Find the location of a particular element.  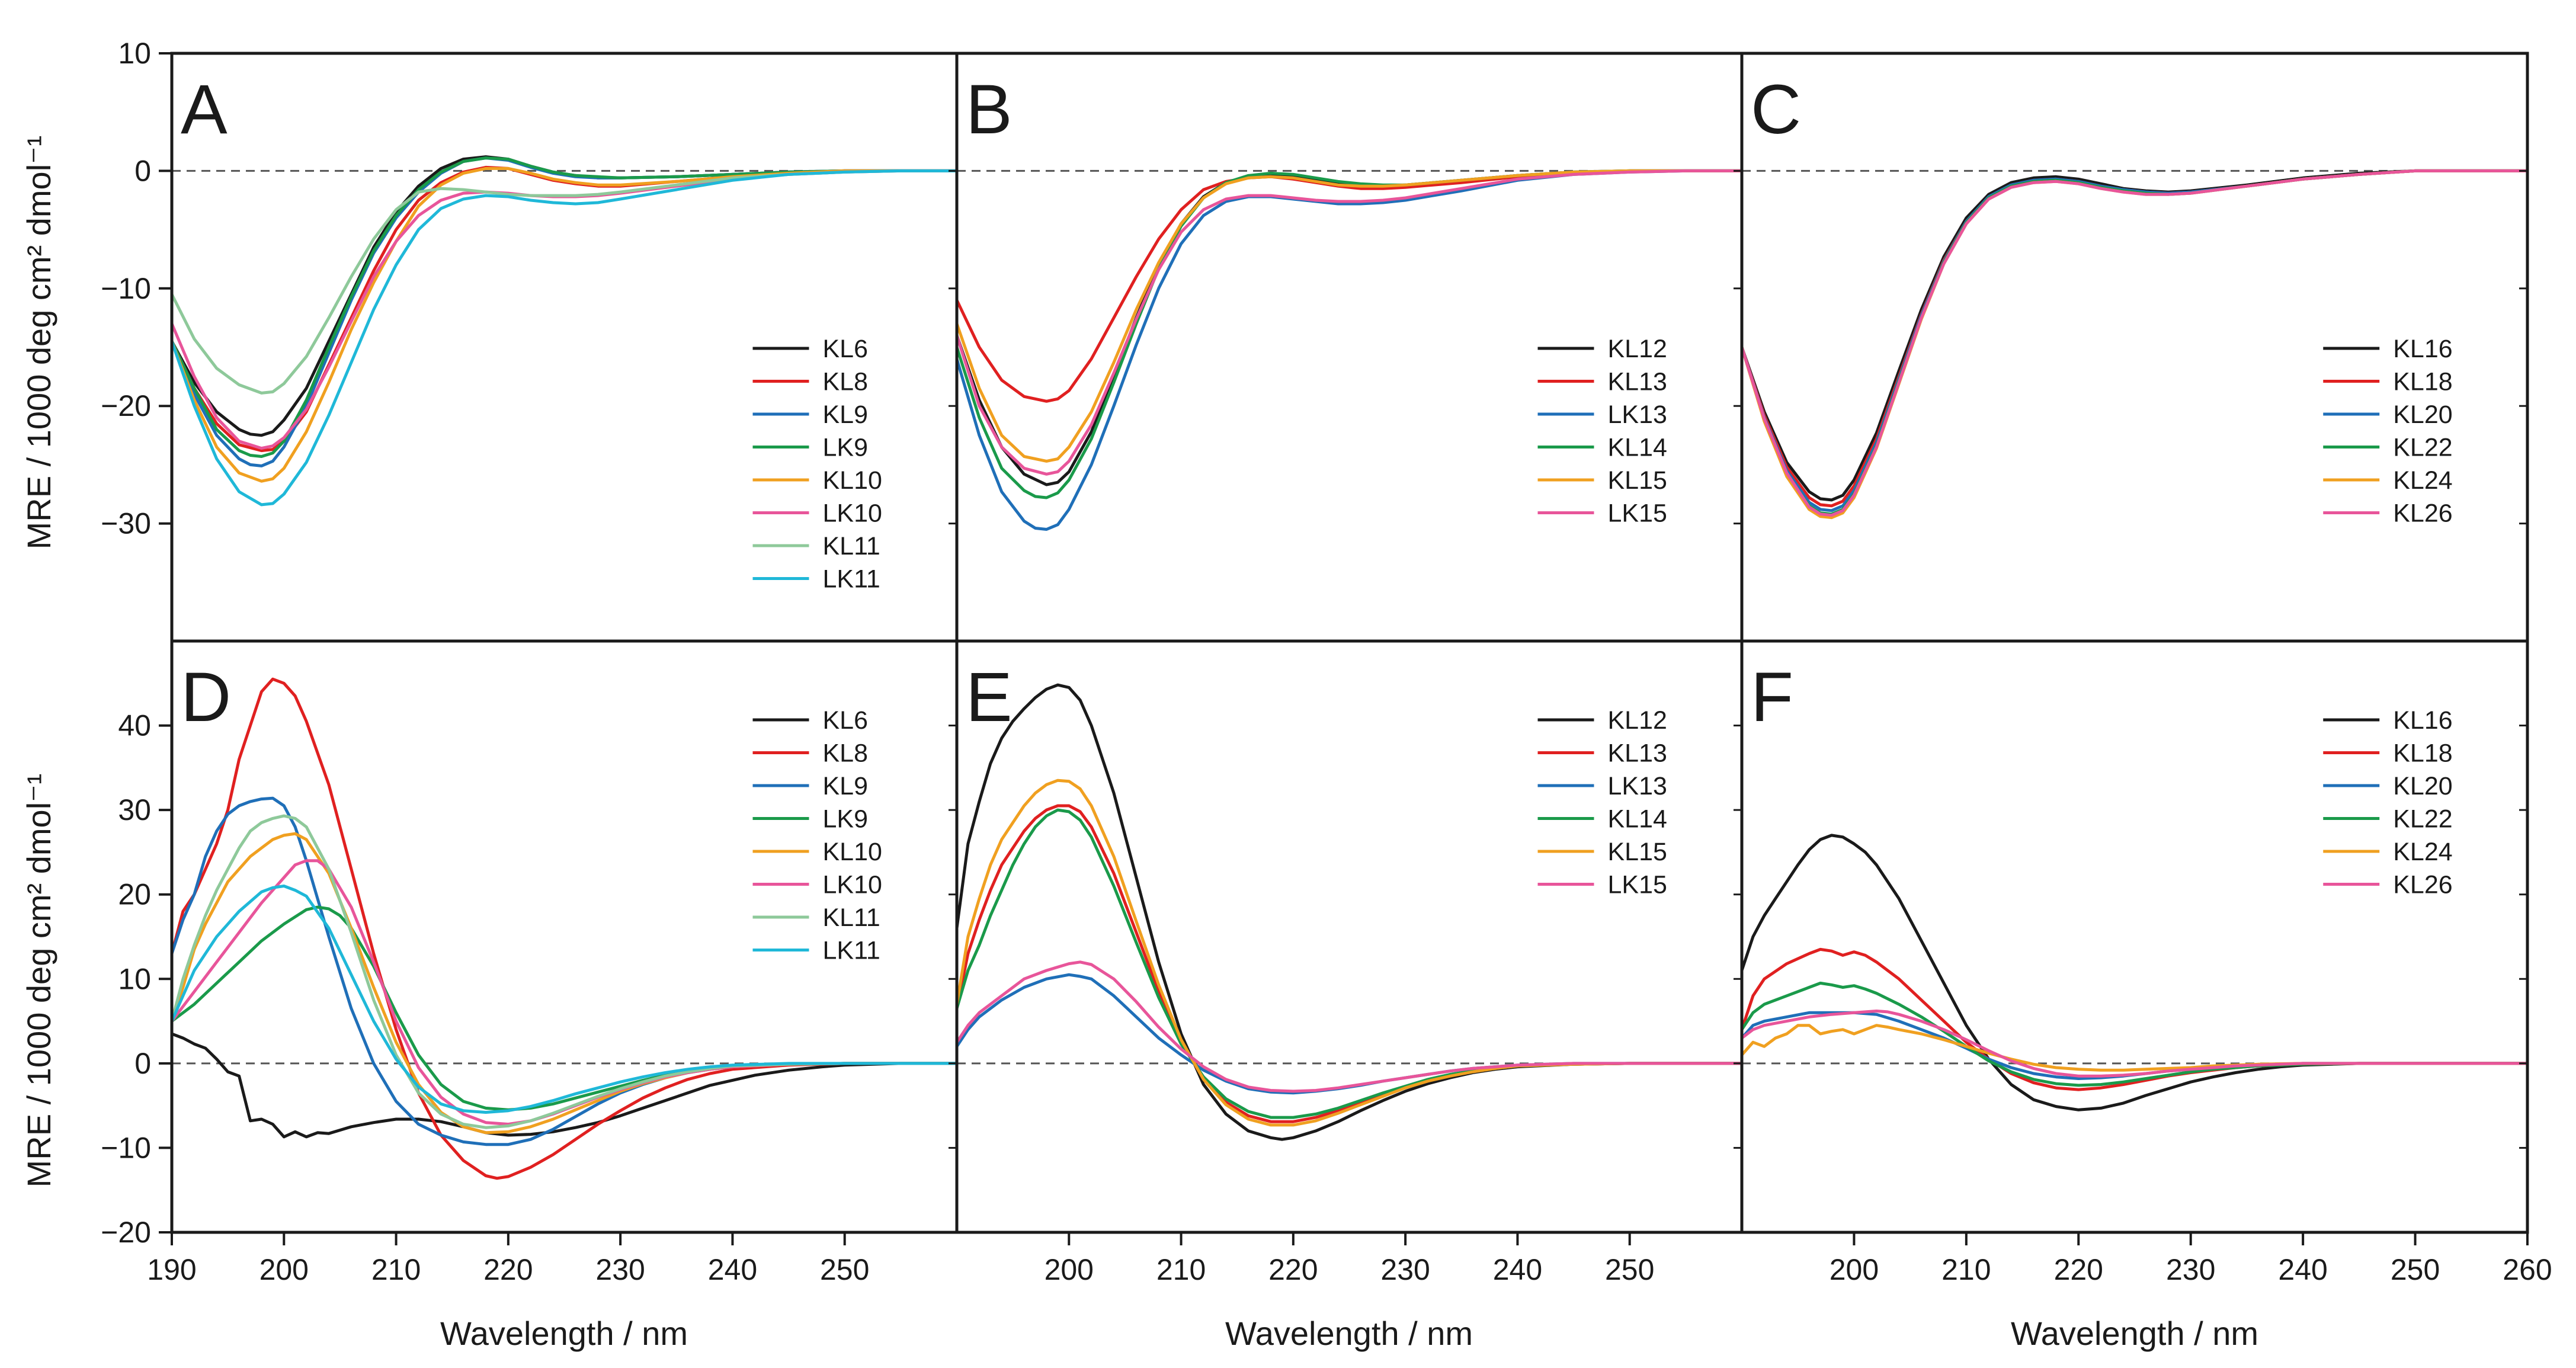

series-line-d-lk11 is located at coordinates (564, 999).